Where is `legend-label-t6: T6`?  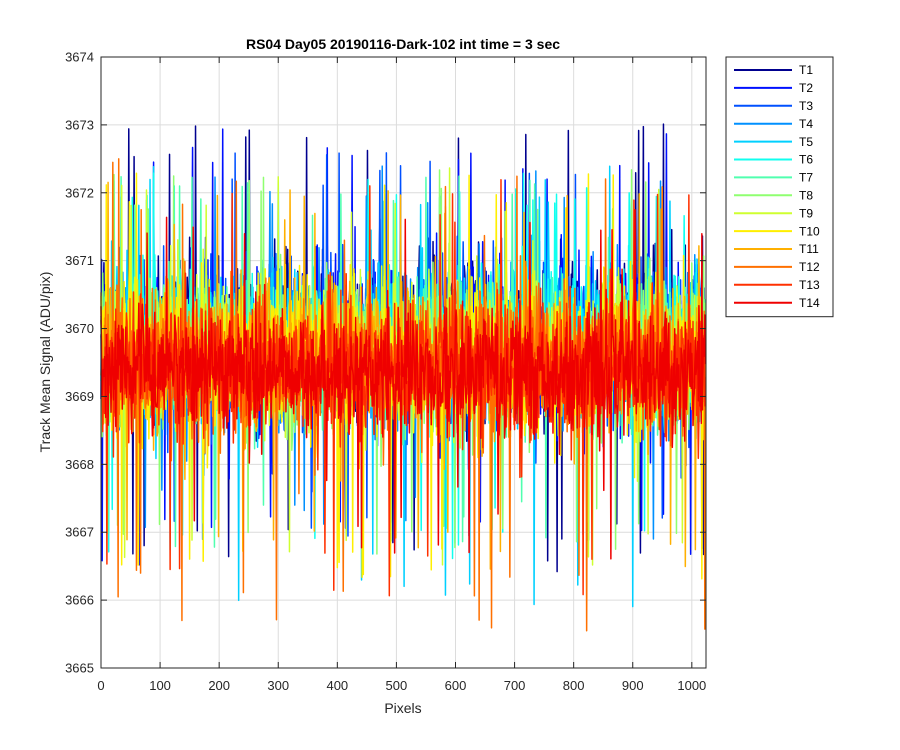
legend-label-t6: T6 is located at coordinates (806, 160).